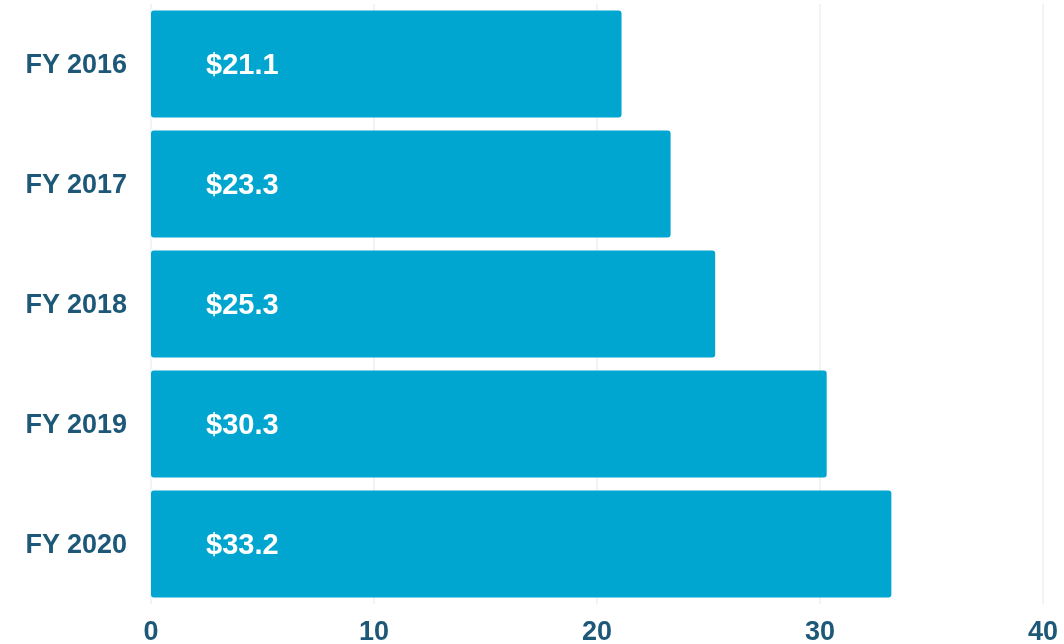 The height and width of the screenshot is (644, 1064). What do you see at coordinates (242, 184) in the screenshot?
I see `data-label: $23.3` at bounding box center [242, 184].